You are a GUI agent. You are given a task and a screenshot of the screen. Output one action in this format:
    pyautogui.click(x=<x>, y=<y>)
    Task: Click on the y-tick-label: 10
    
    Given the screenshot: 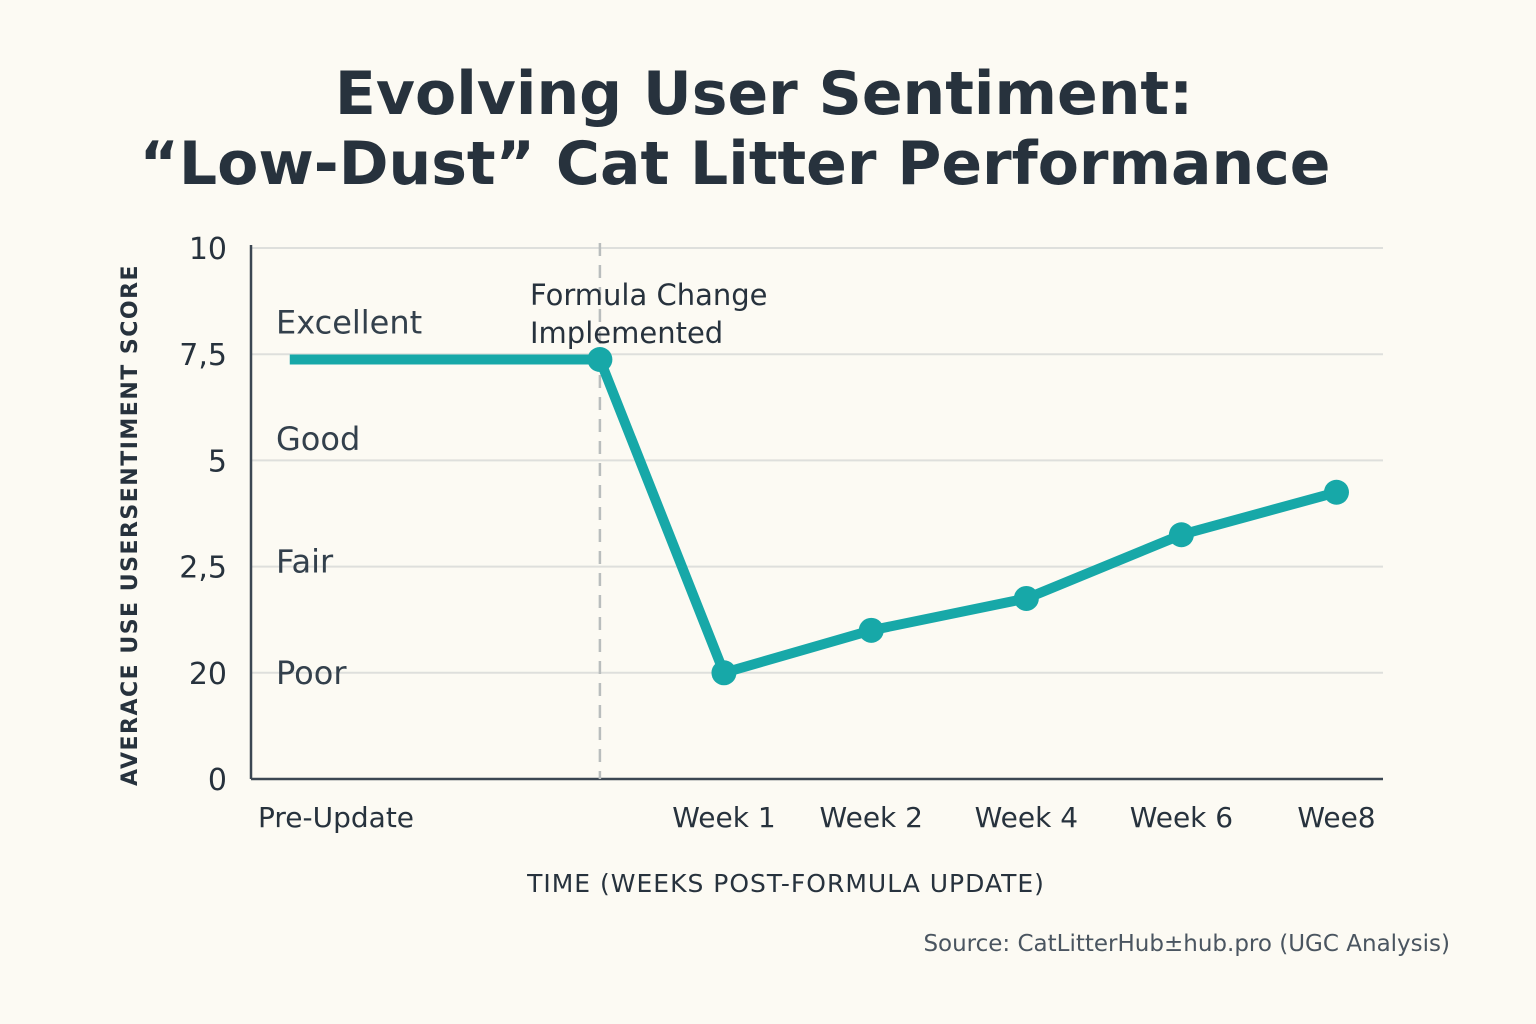 What is the action you would take?
    pyautogui.click(x=208, y=249)
    